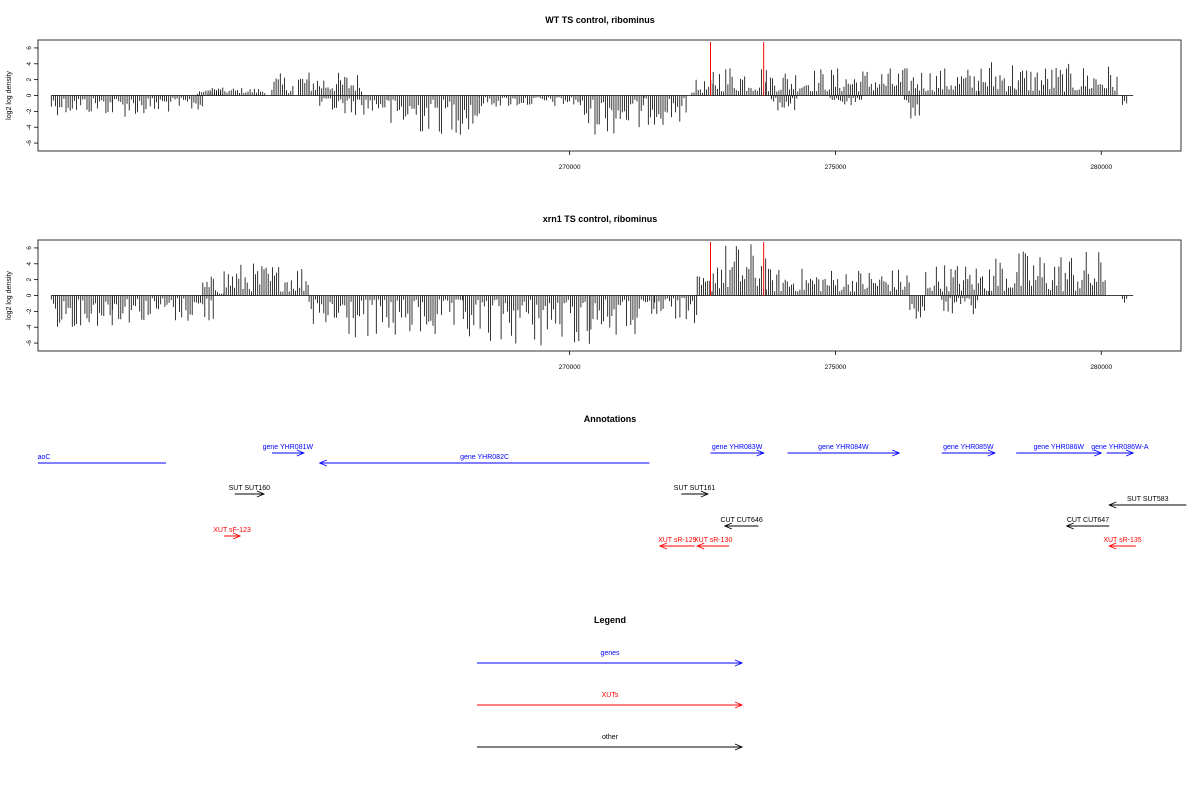 The width and height of the screenshot is (1200, 800). I want to click on legend-label: other, so click(610, 737).